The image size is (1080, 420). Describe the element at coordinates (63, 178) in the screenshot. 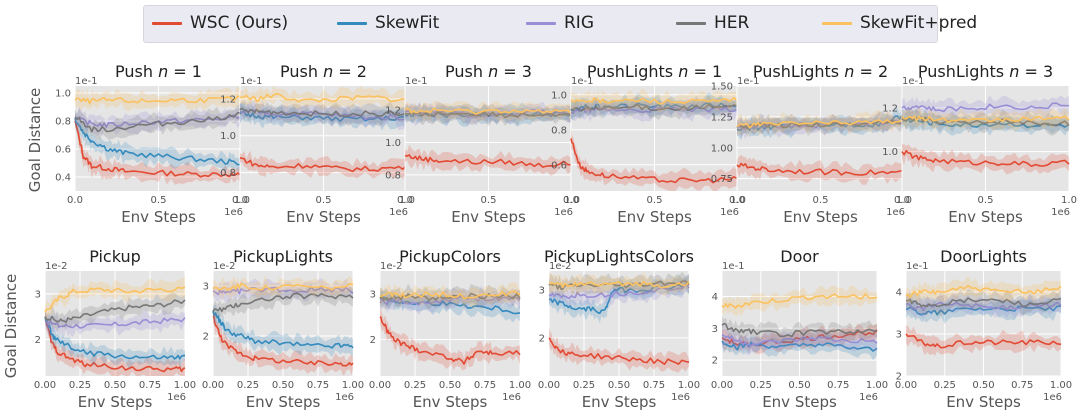

I see `y-tick-label: 0.4` at that location.